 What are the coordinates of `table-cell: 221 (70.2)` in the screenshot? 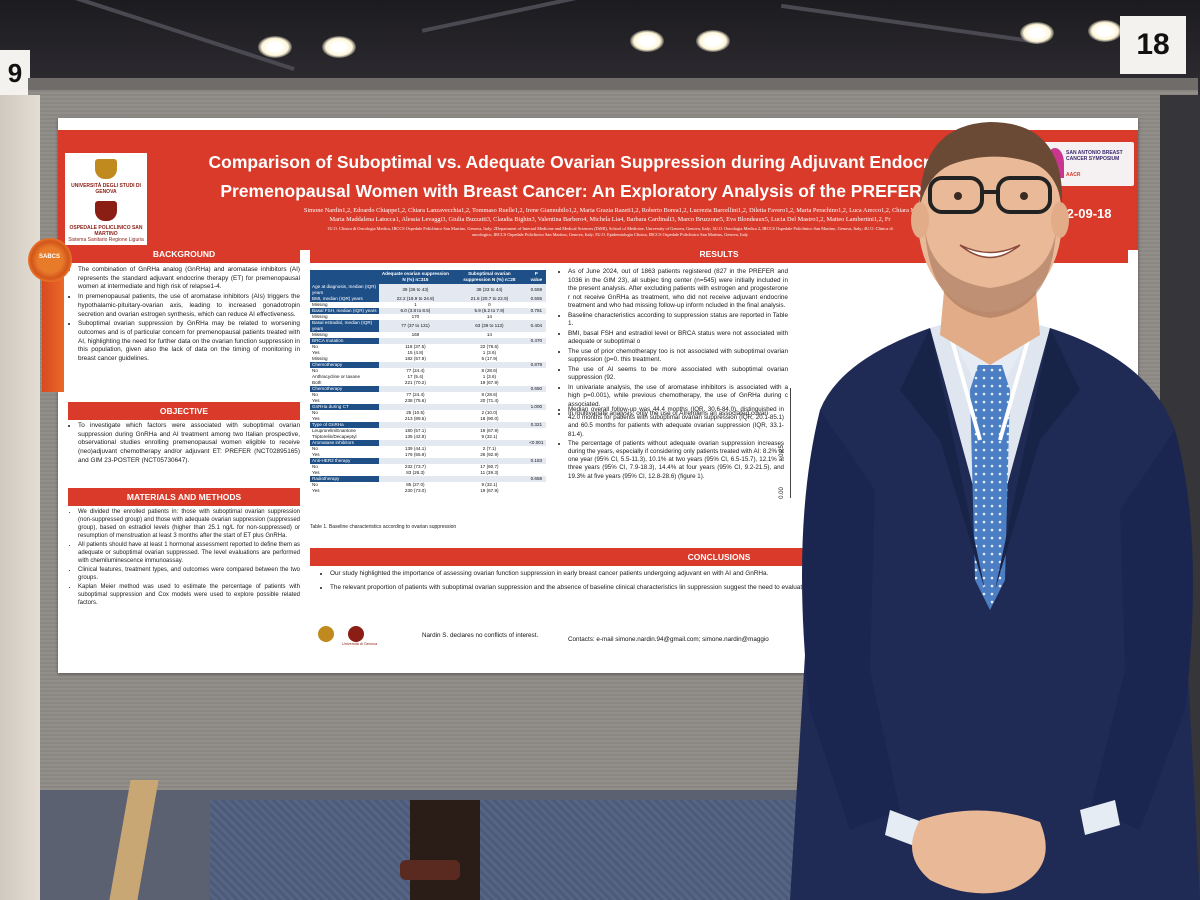 It's located at (415, 382).